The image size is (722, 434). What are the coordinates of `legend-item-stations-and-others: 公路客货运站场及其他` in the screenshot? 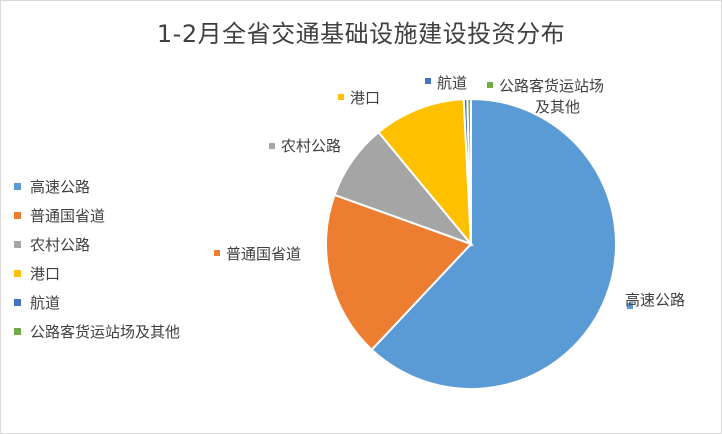 It's located at (97, 331).